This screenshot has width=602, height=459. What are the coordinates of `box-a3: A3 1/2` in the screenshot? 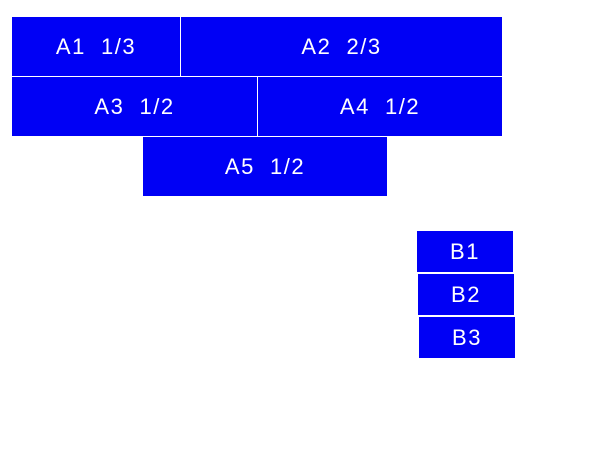 It's located at (134, 106).